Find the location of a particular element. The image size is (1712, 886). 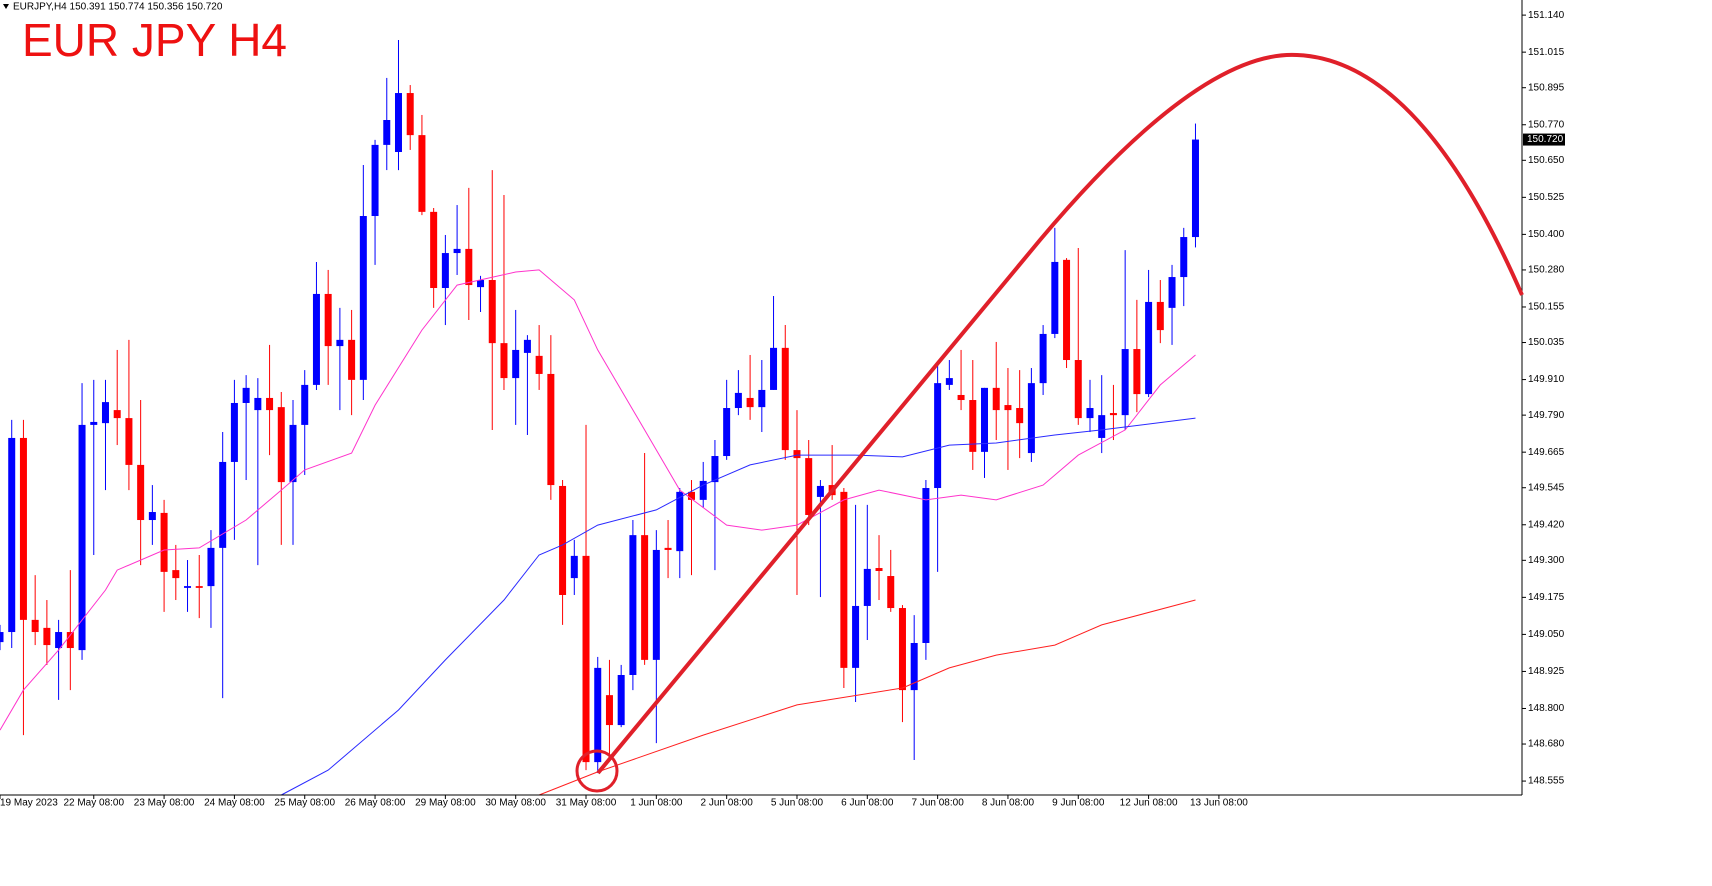

x-tick-label: 19 May 2023 is located at coordinates (29, 803).